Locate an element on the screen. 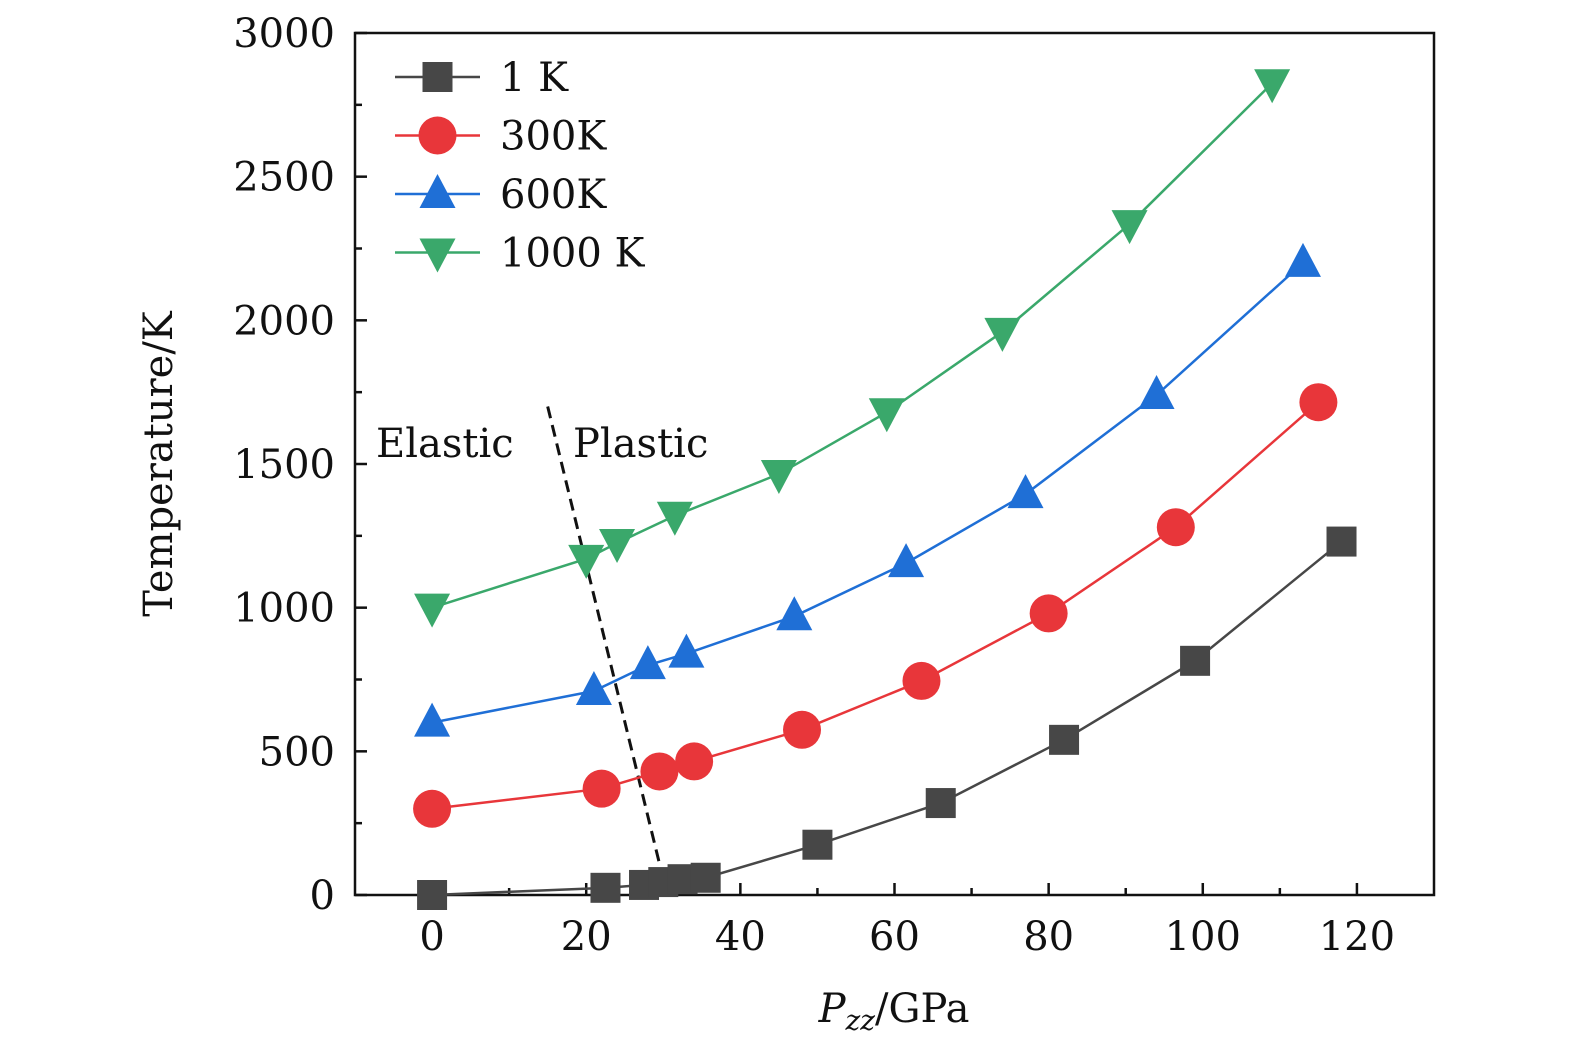  x-axis-title-subscript: zz is located at coordinates (860, 1020).